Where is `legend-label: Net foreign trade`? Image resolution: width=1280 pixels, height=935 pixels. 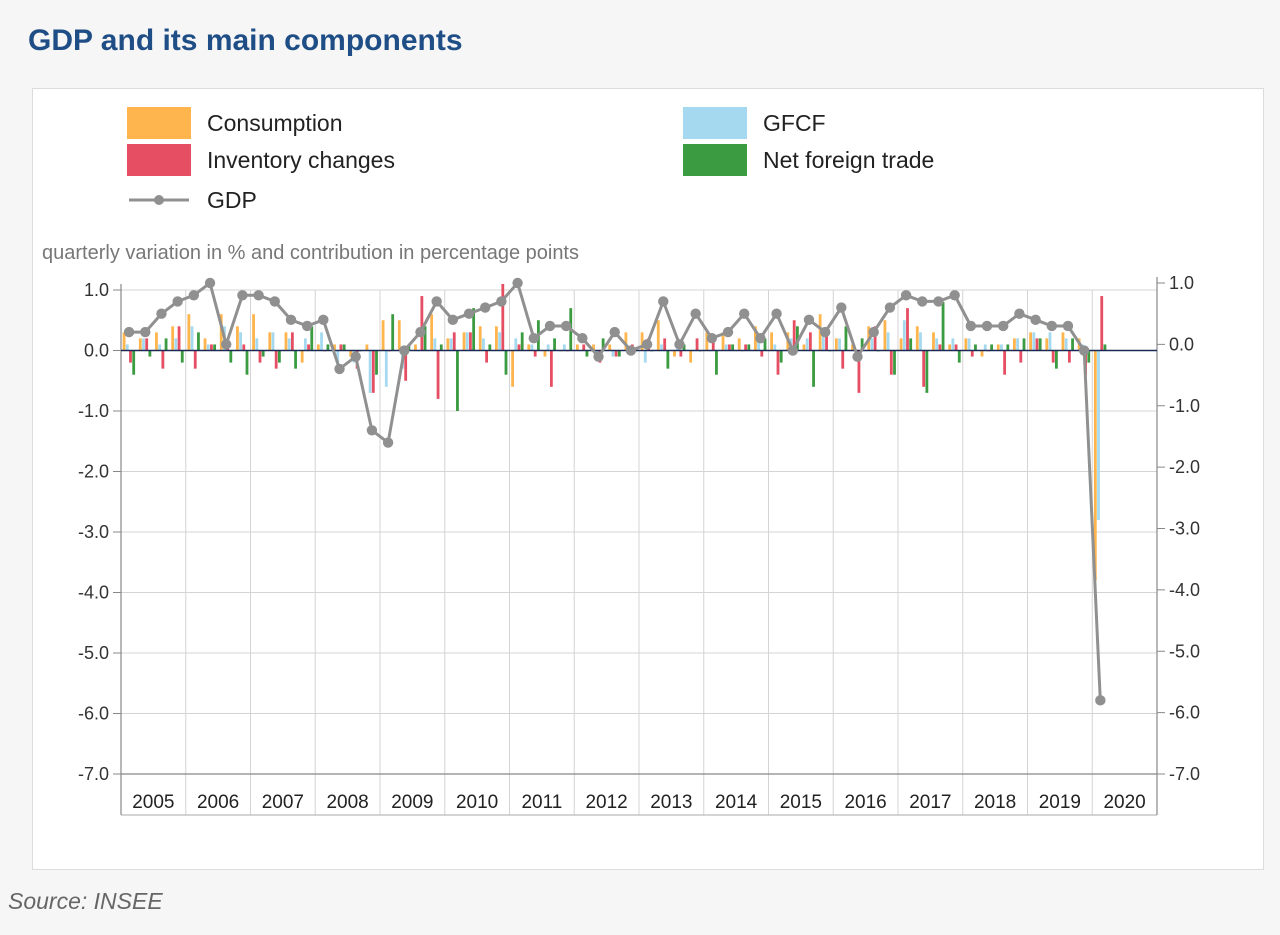 legend-label: Net foreign trade is located at coordinates (849, 159).